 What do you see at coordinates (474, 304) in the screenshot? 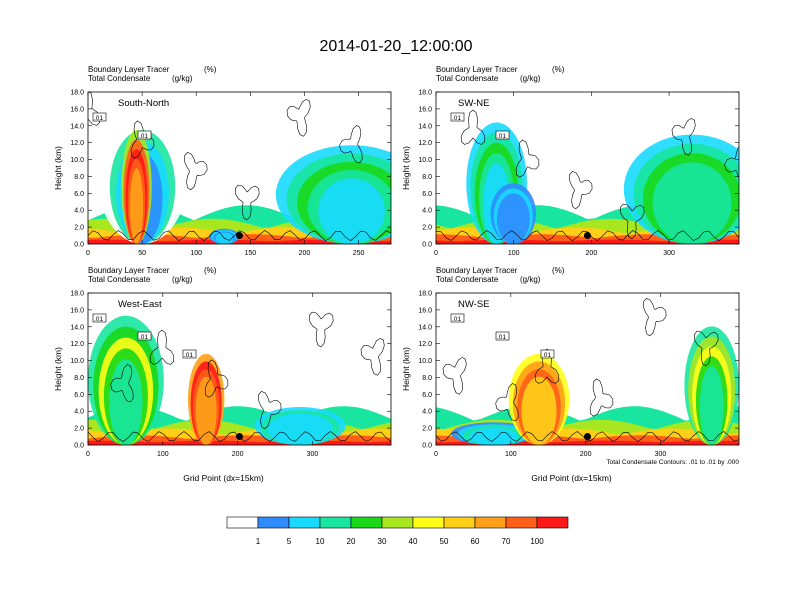
I see `cross-section-name: NW-SE` at bounding box center [474, 304].